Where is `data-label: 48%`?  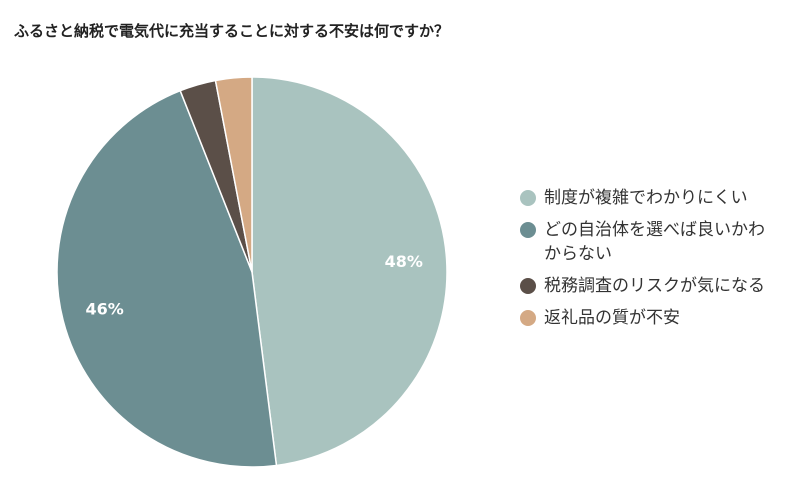 data-label: 48% is located at coordinates (404, 261).